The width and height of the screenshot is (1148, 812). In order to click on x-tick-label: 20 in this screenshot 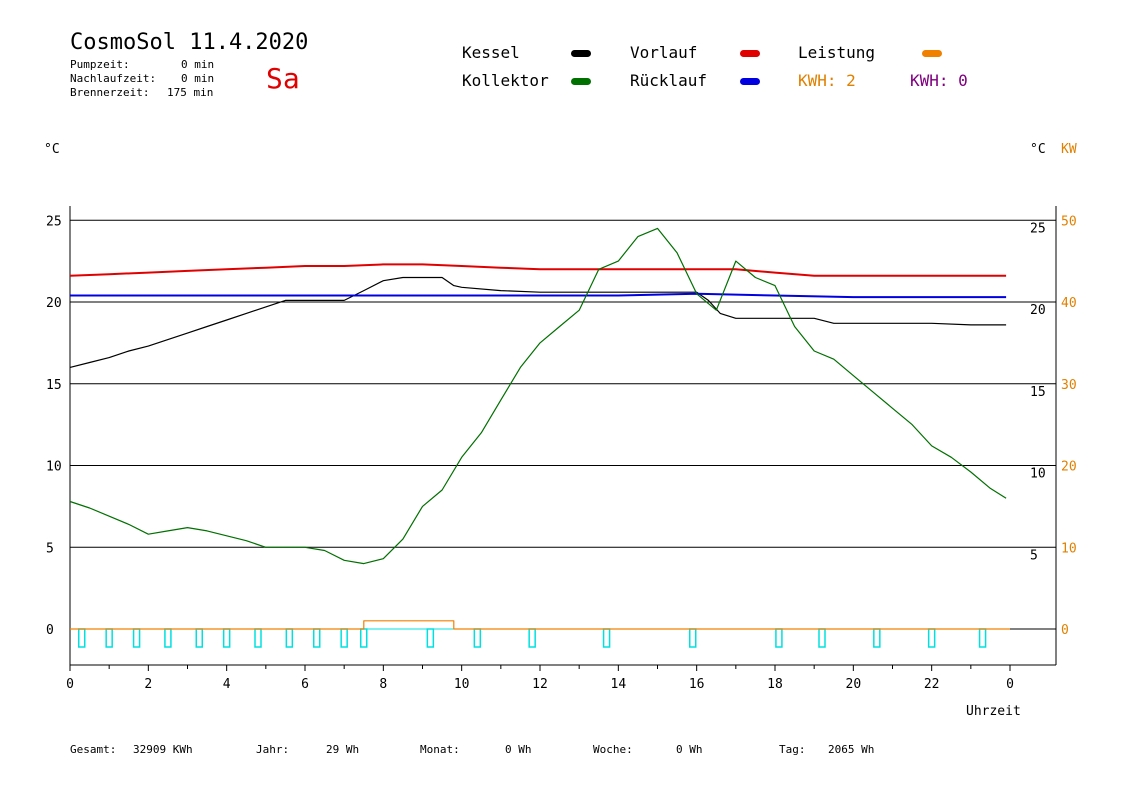, I will do `click(854, 684)`.